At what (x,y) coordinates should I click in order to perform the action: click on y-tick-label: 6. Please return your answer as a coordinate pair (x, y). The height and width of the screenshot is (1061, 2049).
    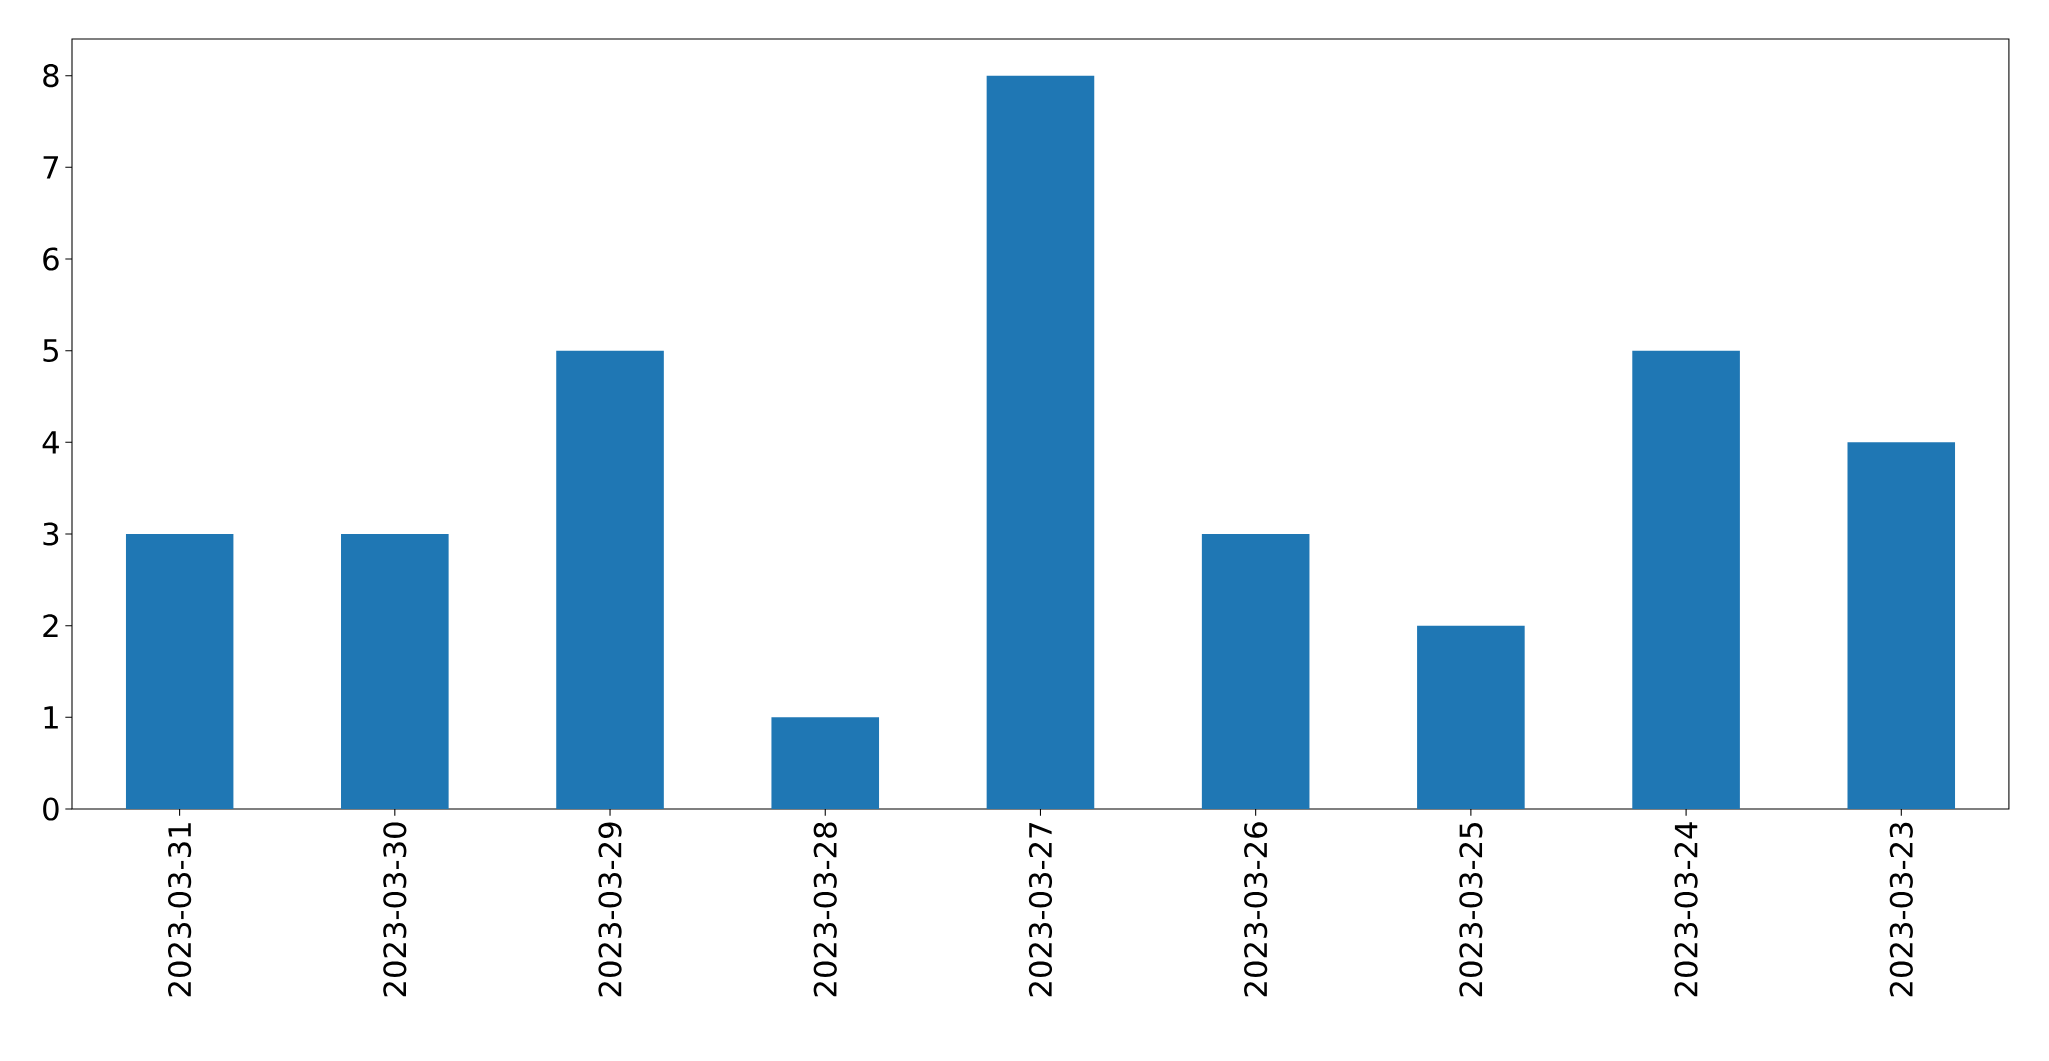
    Looking at the image, I should click on (51, 259).